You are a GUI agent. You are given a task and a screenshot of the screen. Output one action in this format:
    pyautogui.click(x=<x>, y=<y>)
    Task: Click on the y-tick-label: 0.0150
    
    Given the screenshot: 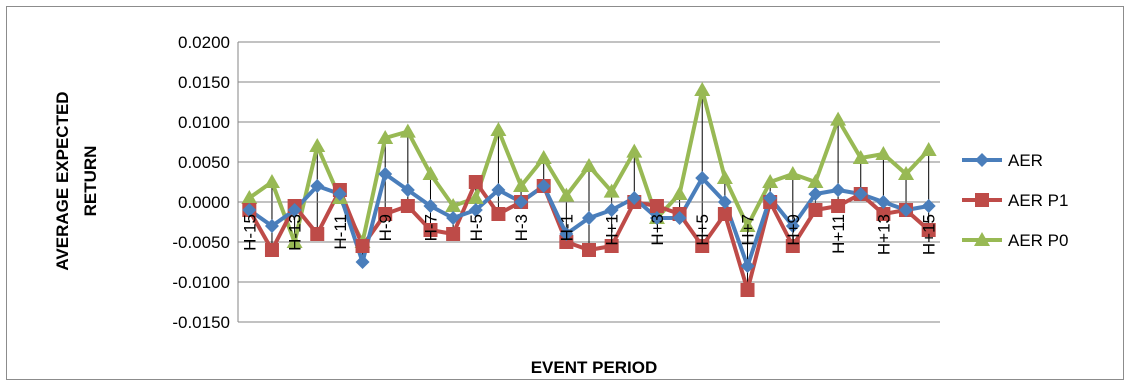 What is the action you would take?
    pyautogui.click(x=204, y=82)
    